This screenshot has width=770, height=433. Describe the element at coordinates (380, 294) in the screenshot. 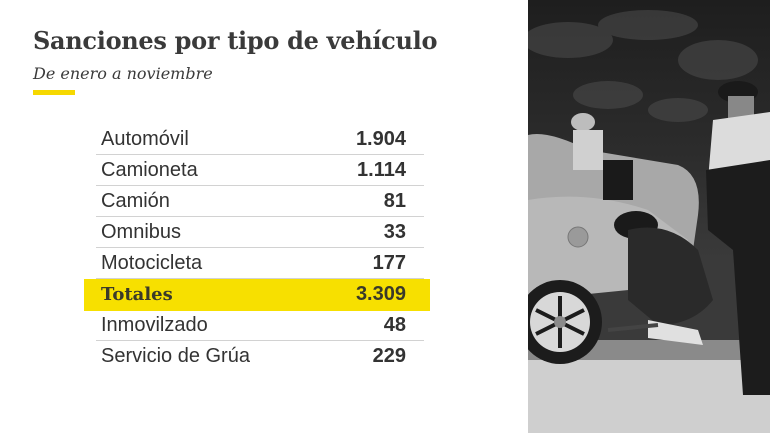

I see `totals-value: 3.309` at that location.